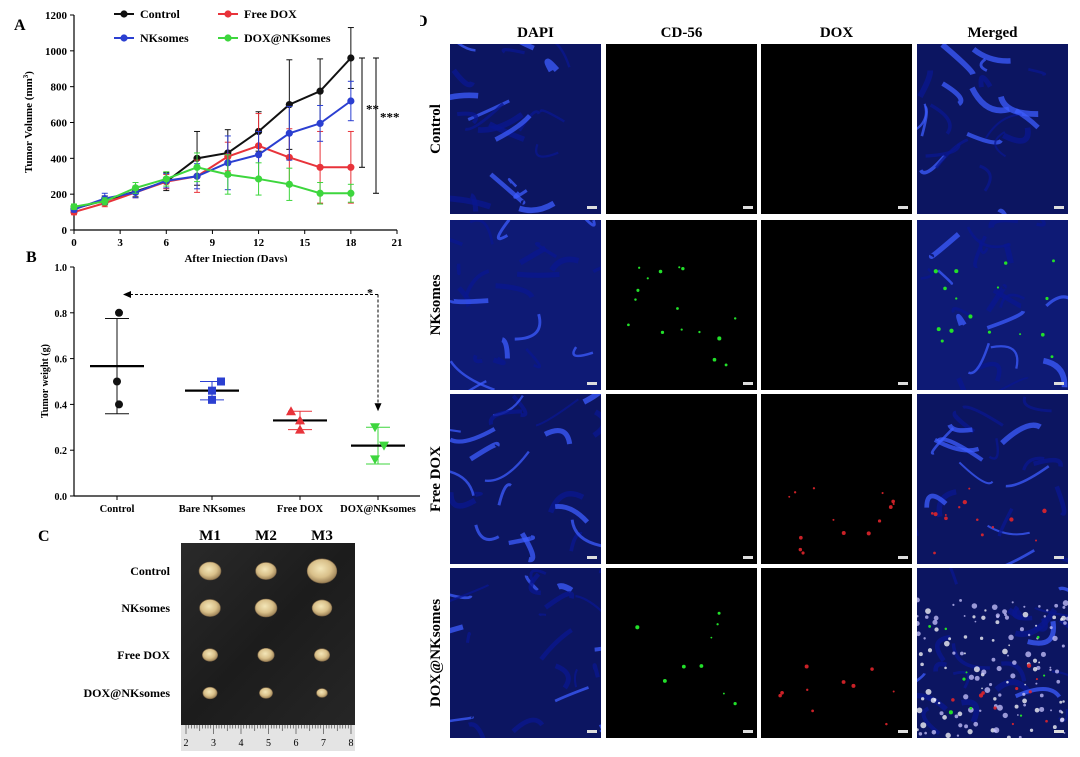  I want to click on ruler-label: 6, so click(296, 743).